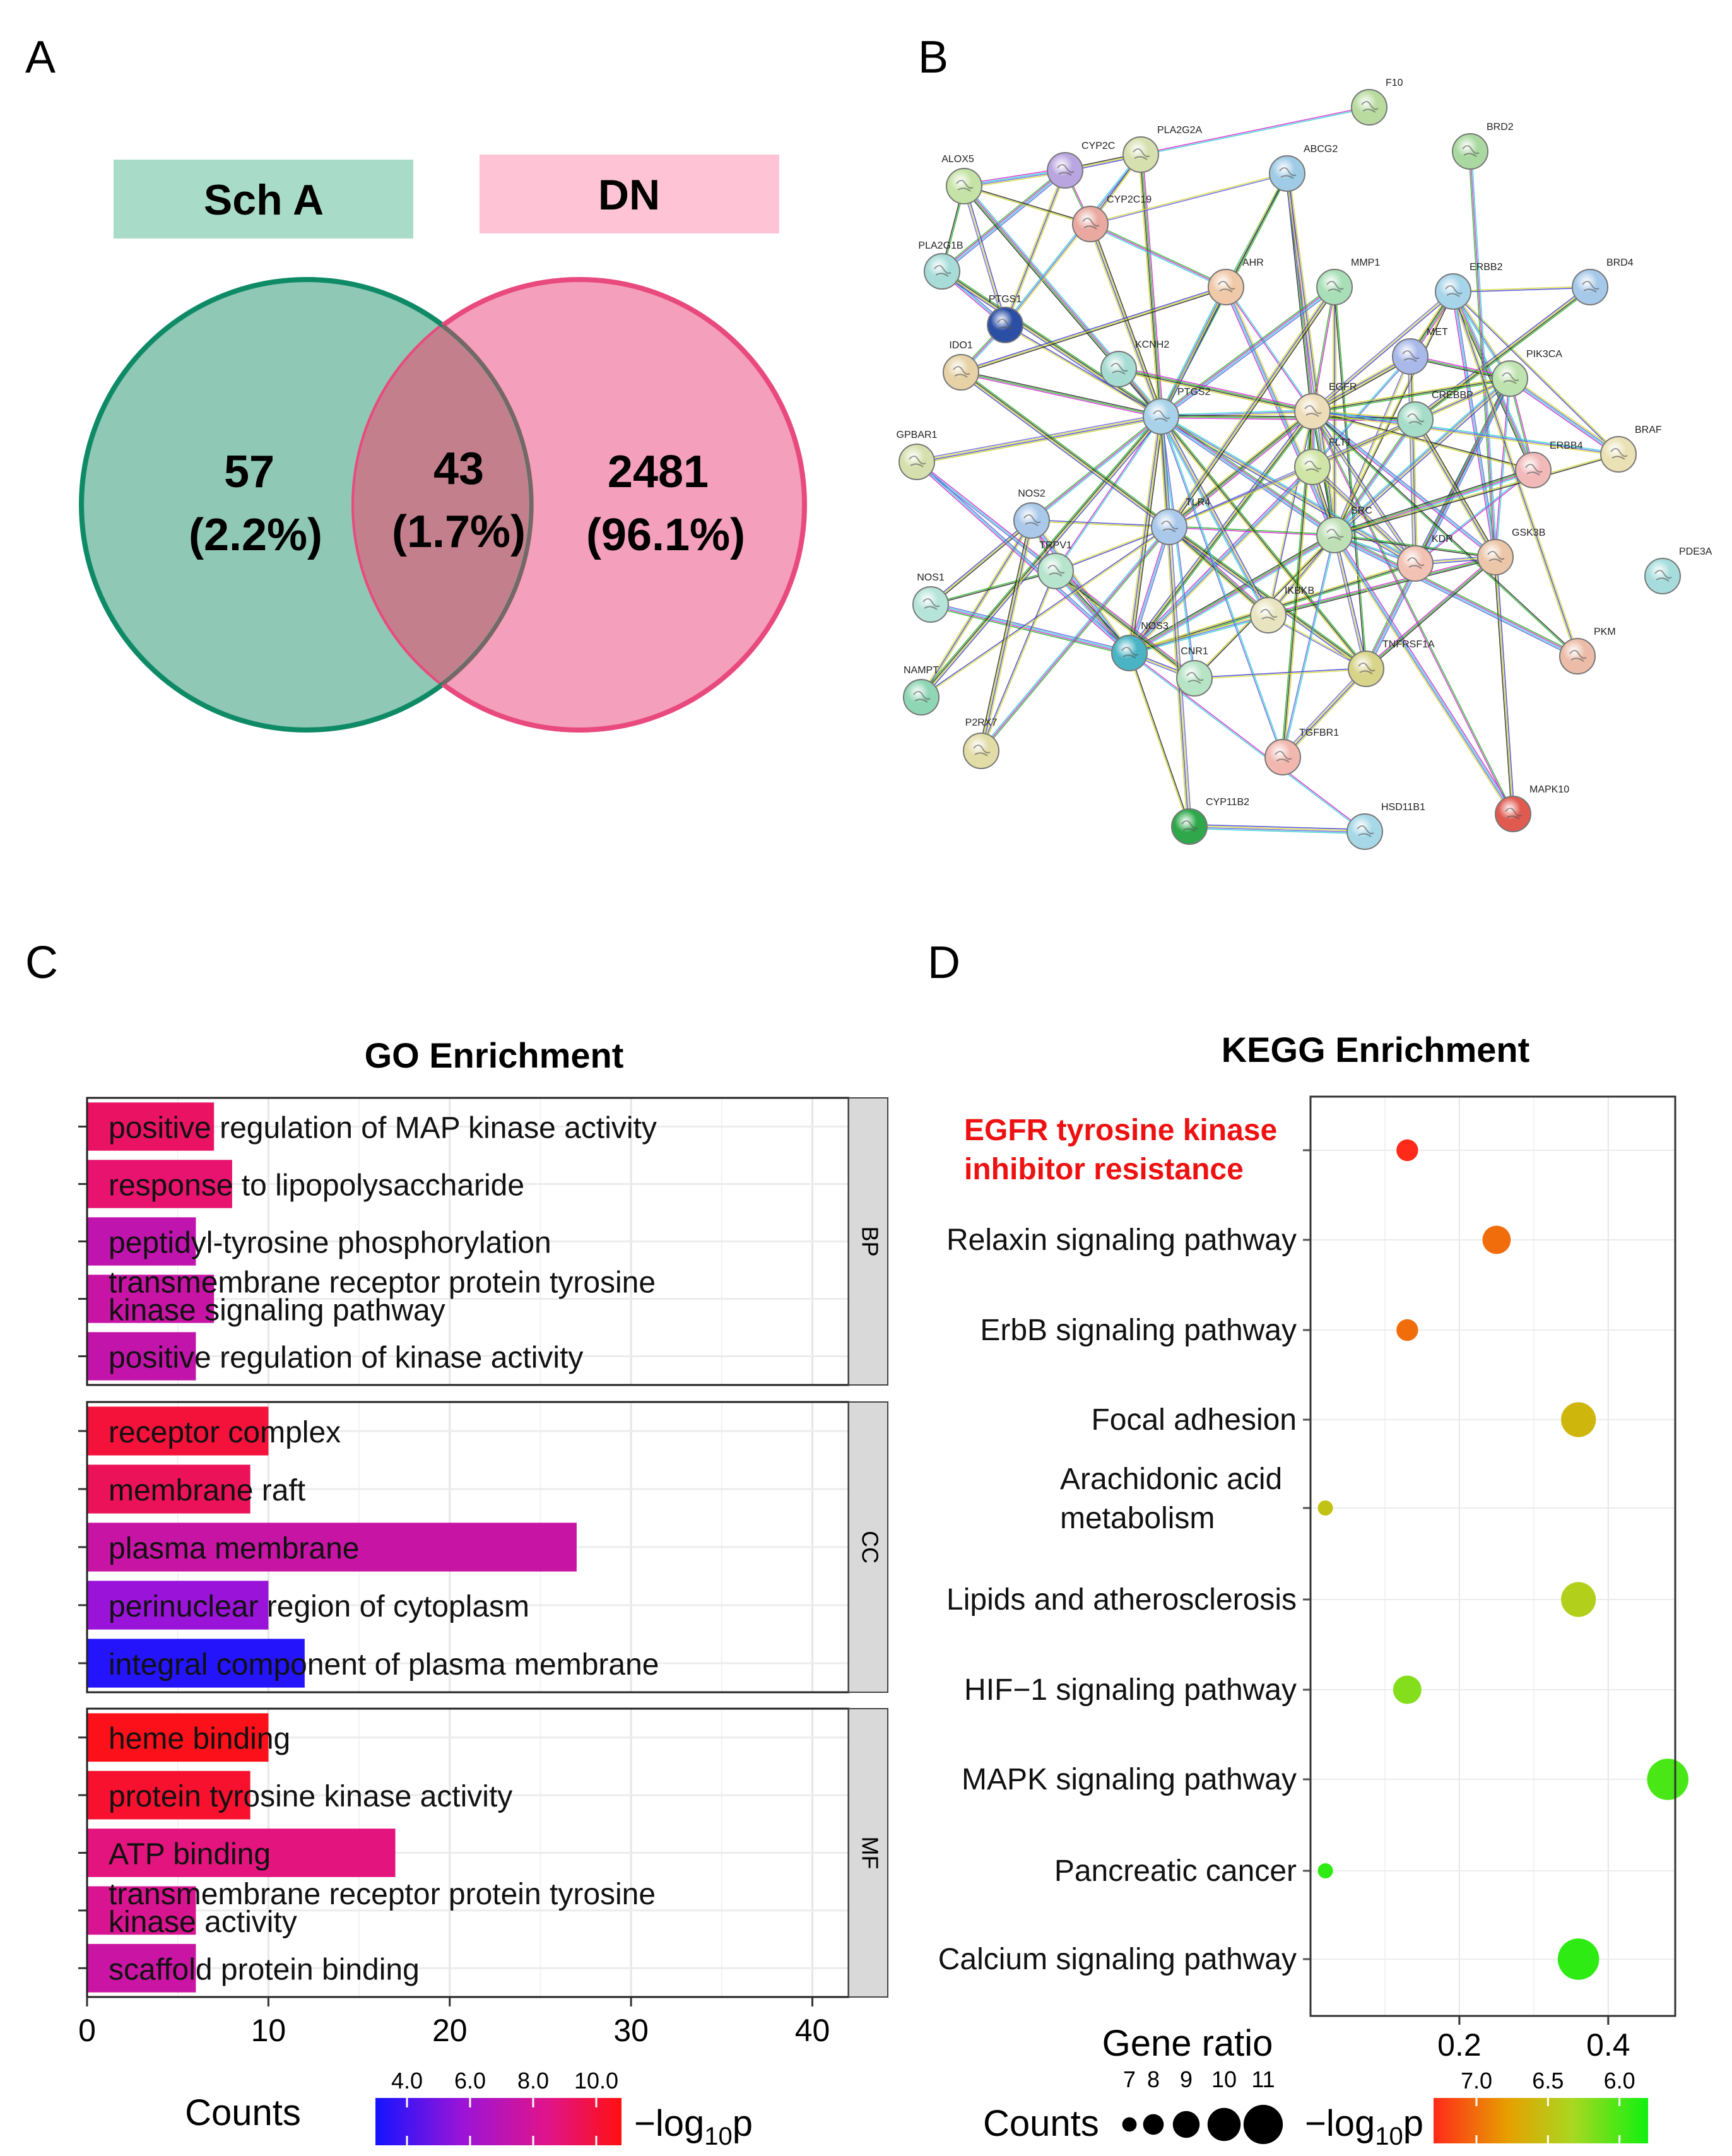 The width and height of the screenshot is (1732, 2156). Describe the element at coordinates (1179, 130) in the screenshot. I see `network-node-label: PLA2G2A` at that location.